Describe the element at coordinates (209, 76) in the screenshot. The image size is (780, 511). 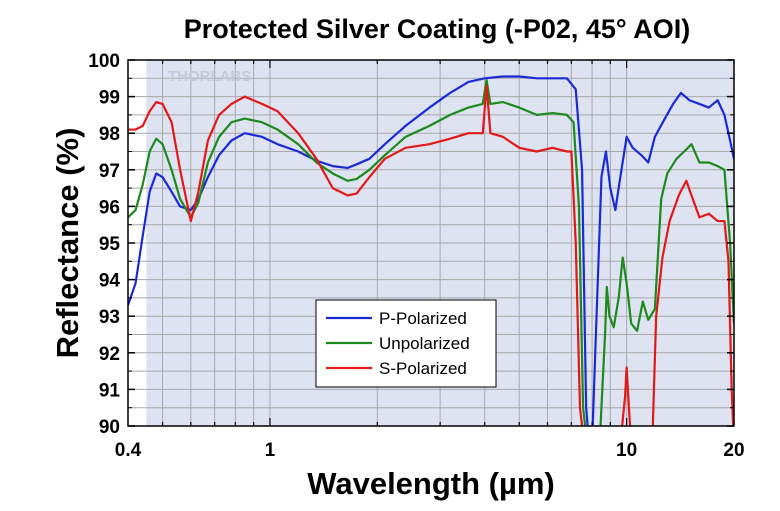
I see `watermark-text: THORLABS` at that location.